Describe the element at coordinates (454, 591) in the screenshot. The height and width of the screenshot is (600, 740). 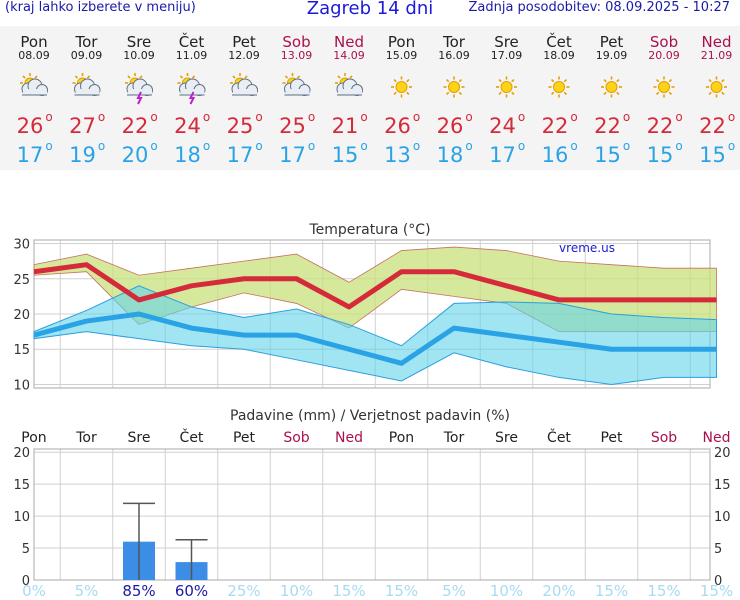
I see `precip-probability: 5%` at that location.